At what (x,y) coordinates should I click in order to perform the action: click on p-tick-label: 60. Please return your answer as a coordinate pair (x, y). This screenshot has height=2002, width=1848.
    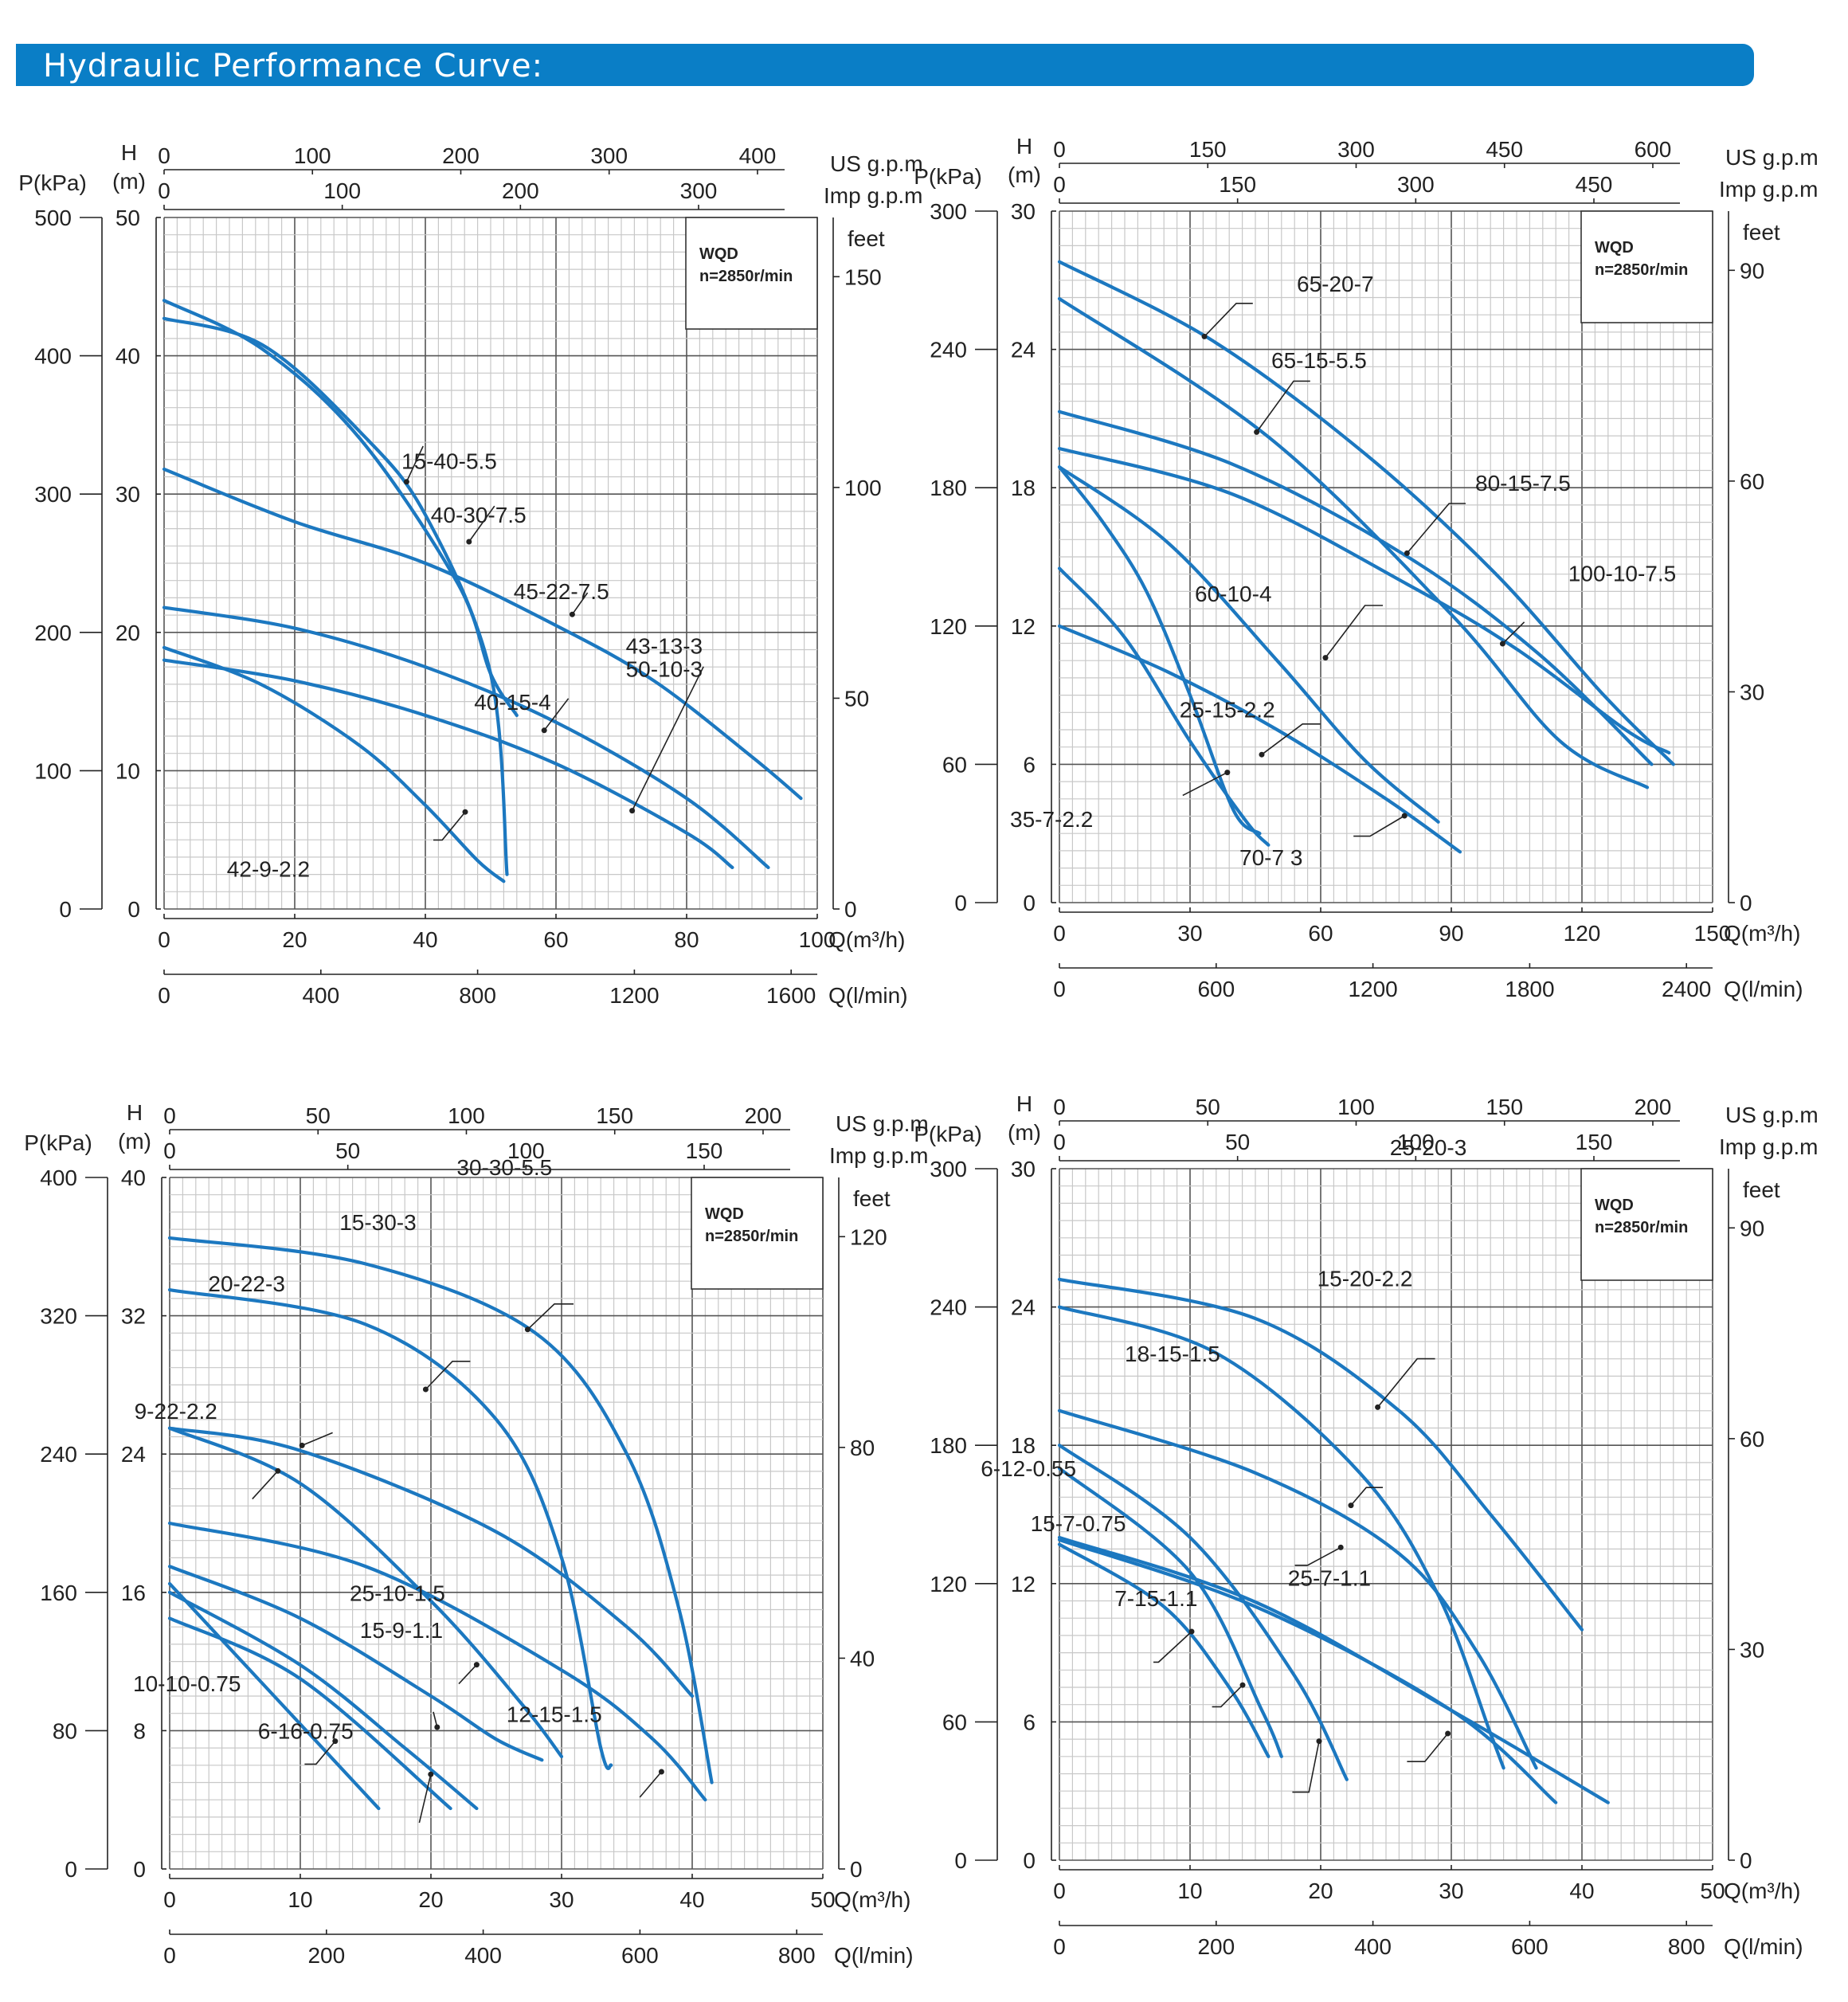
    Looking at the image, I should click on (954, 764).